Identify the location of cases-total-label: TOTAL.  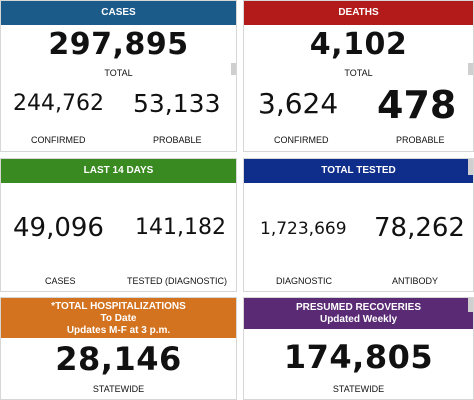
(118, 73).